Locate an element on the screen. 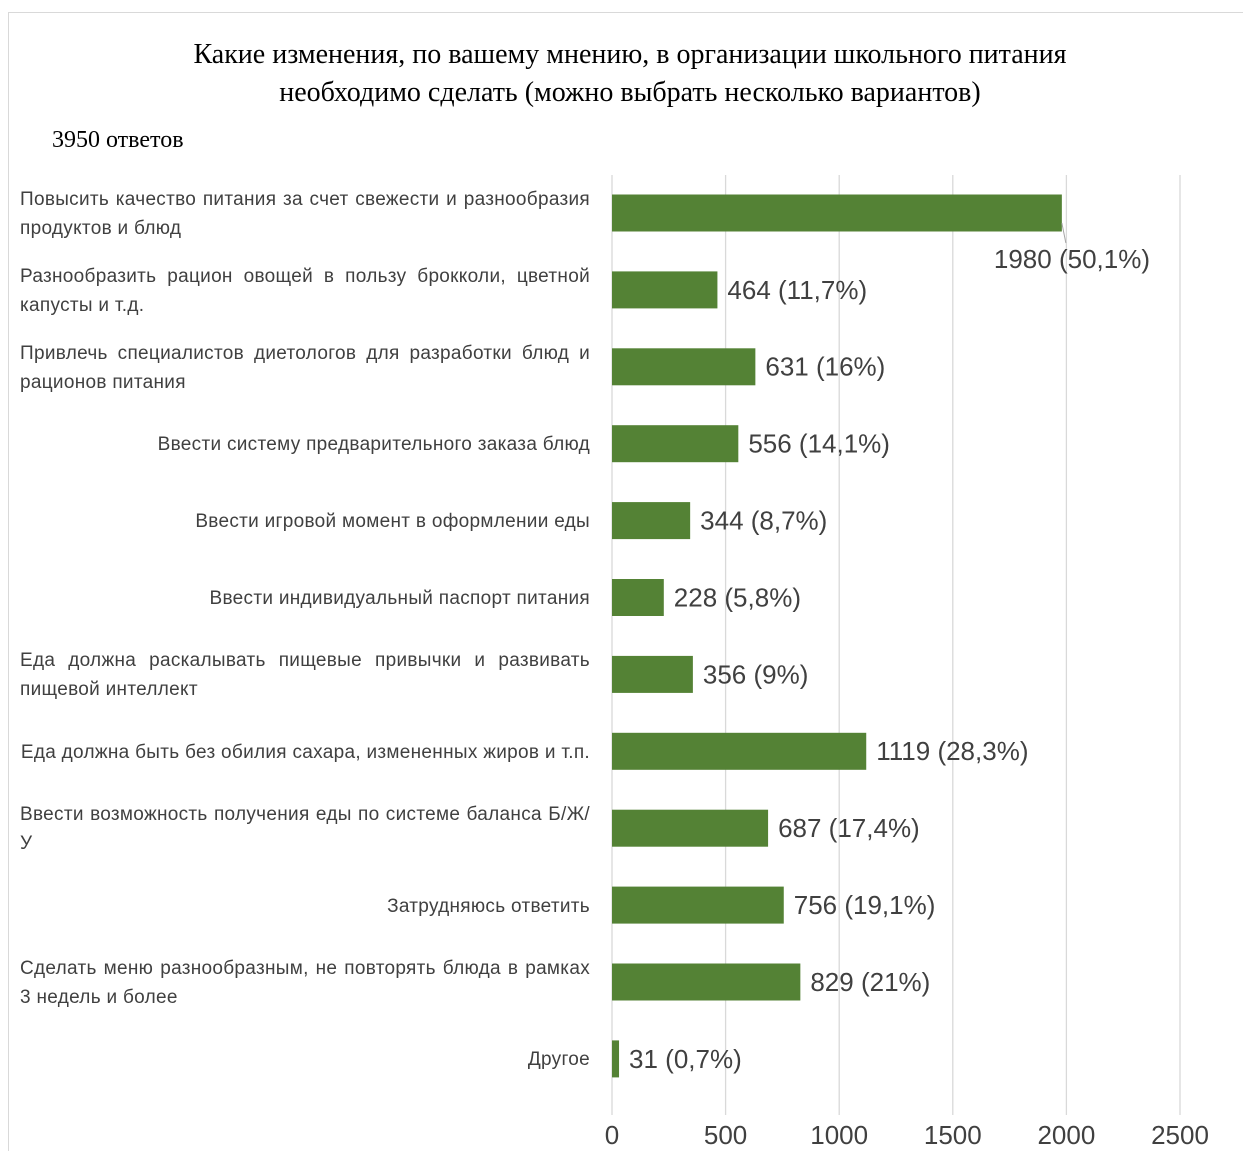 The height and width of the screenshot is (1151, 1243). value-label: 631 (16%) is located at coordinates (825, 367).